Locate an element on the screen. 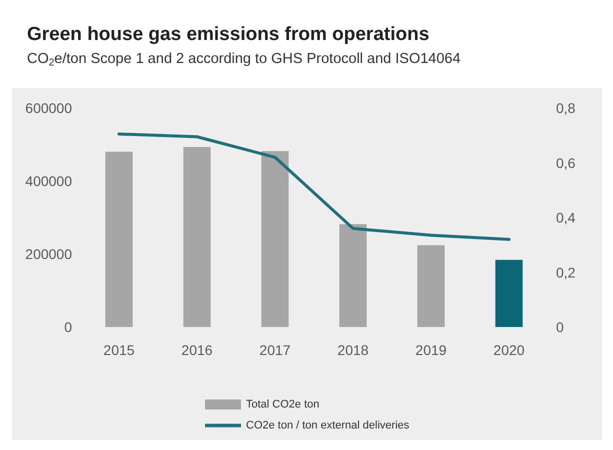 The image size is (613, 450). chart-title: Green house gas emissions from operations is located at coordinates (228, 34).